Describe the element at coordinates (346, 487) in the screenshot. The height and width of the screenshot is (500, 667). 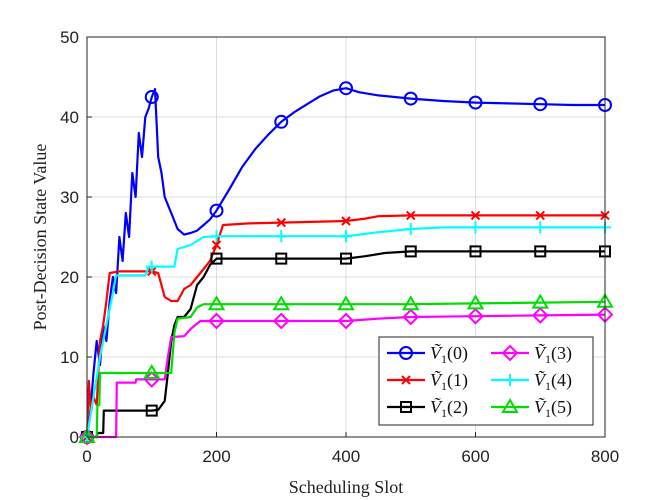
I see `x-axis-title: Scheduling Slot` at that location.